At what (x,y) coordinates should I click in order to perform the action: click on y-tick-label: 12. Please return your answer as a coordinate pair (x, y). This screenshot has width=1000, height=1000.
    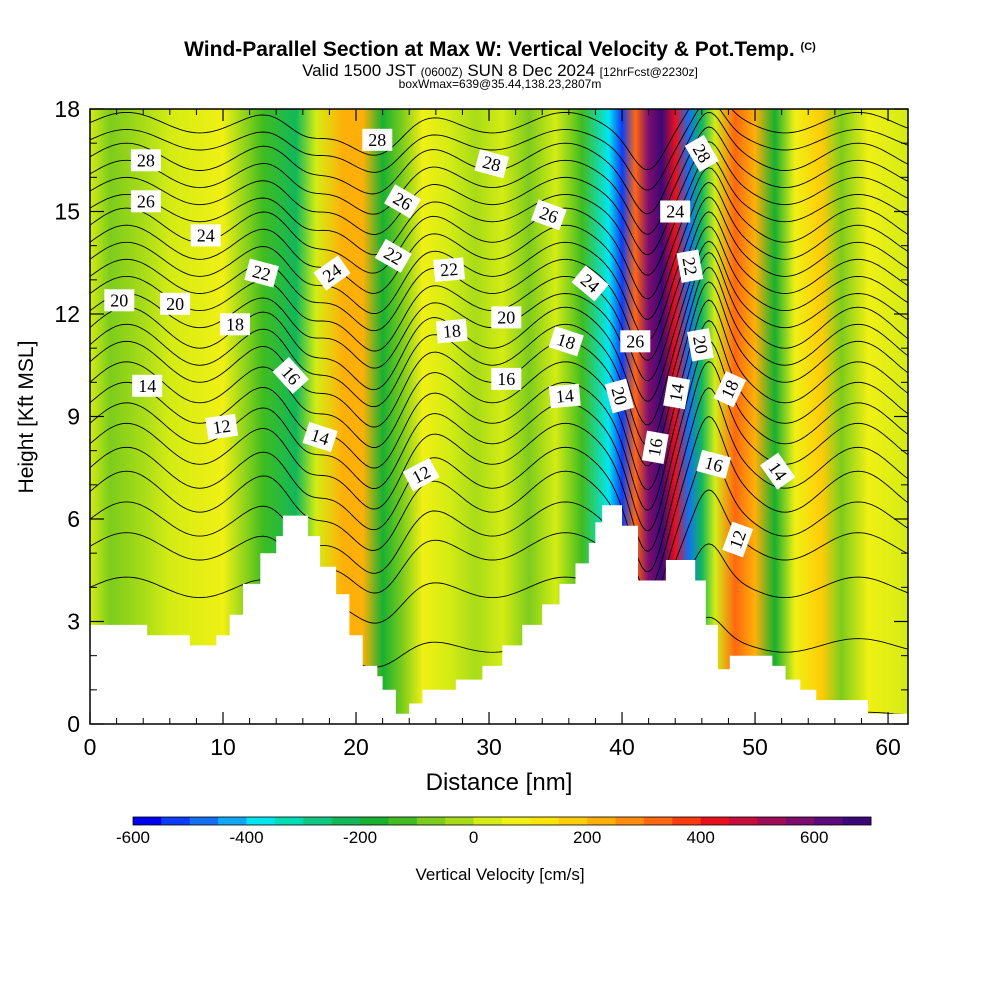
    Looking at the image, I should click on (67, 314).